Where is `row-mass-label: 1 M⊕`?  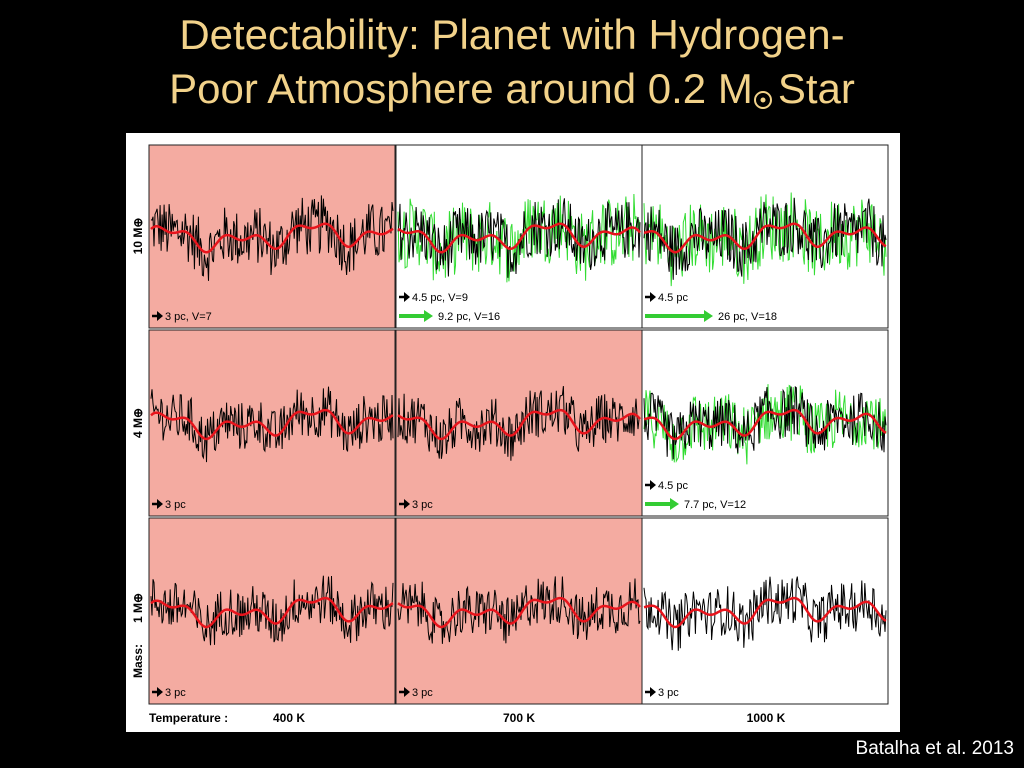
row-mass-label: 1 M⊕ is located at coordinates (138, 608).